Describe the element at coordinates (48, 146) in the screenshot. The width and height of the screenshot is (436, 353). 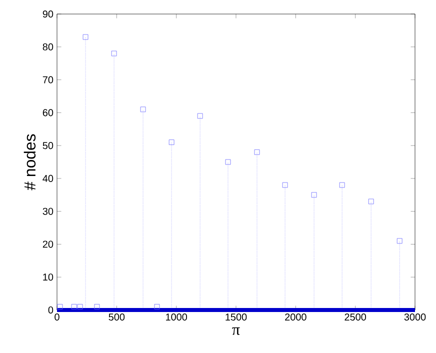
I see `y-tick-label: 50` at that location.